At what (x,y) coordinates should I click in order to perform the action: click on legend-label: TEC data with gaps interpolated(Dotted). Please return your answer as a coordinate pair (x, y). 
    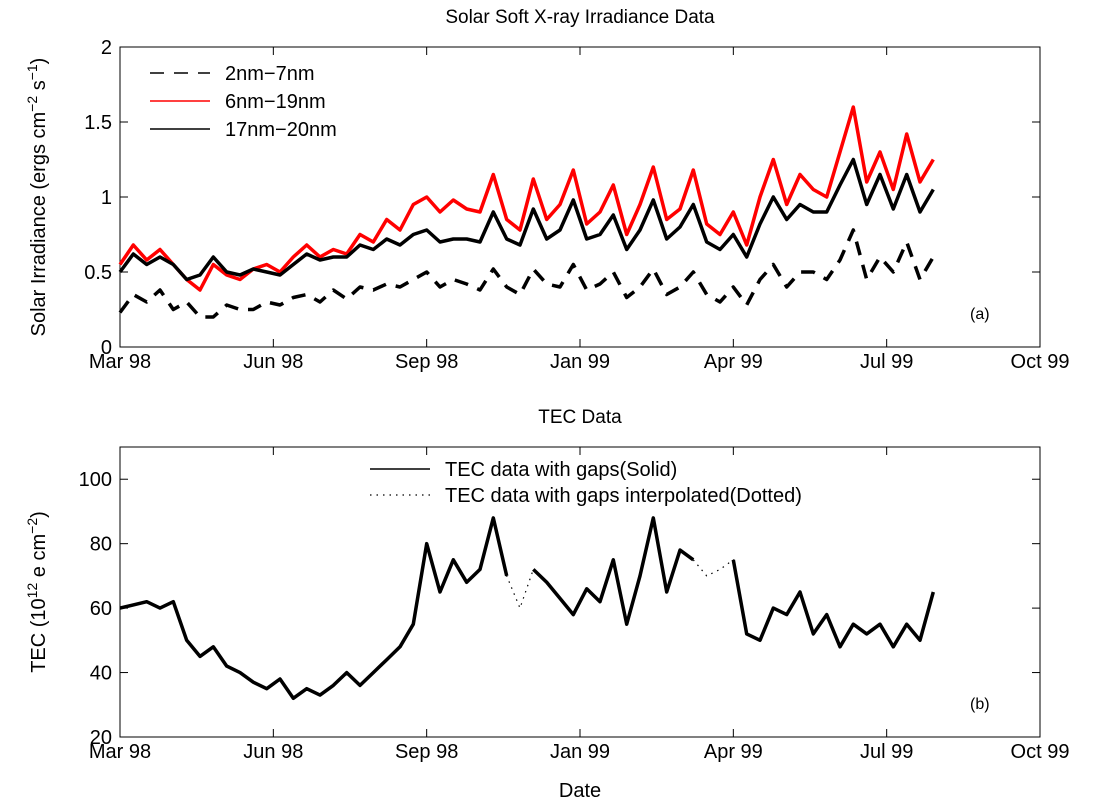
    Looking at the image, I should click on (623, 496).